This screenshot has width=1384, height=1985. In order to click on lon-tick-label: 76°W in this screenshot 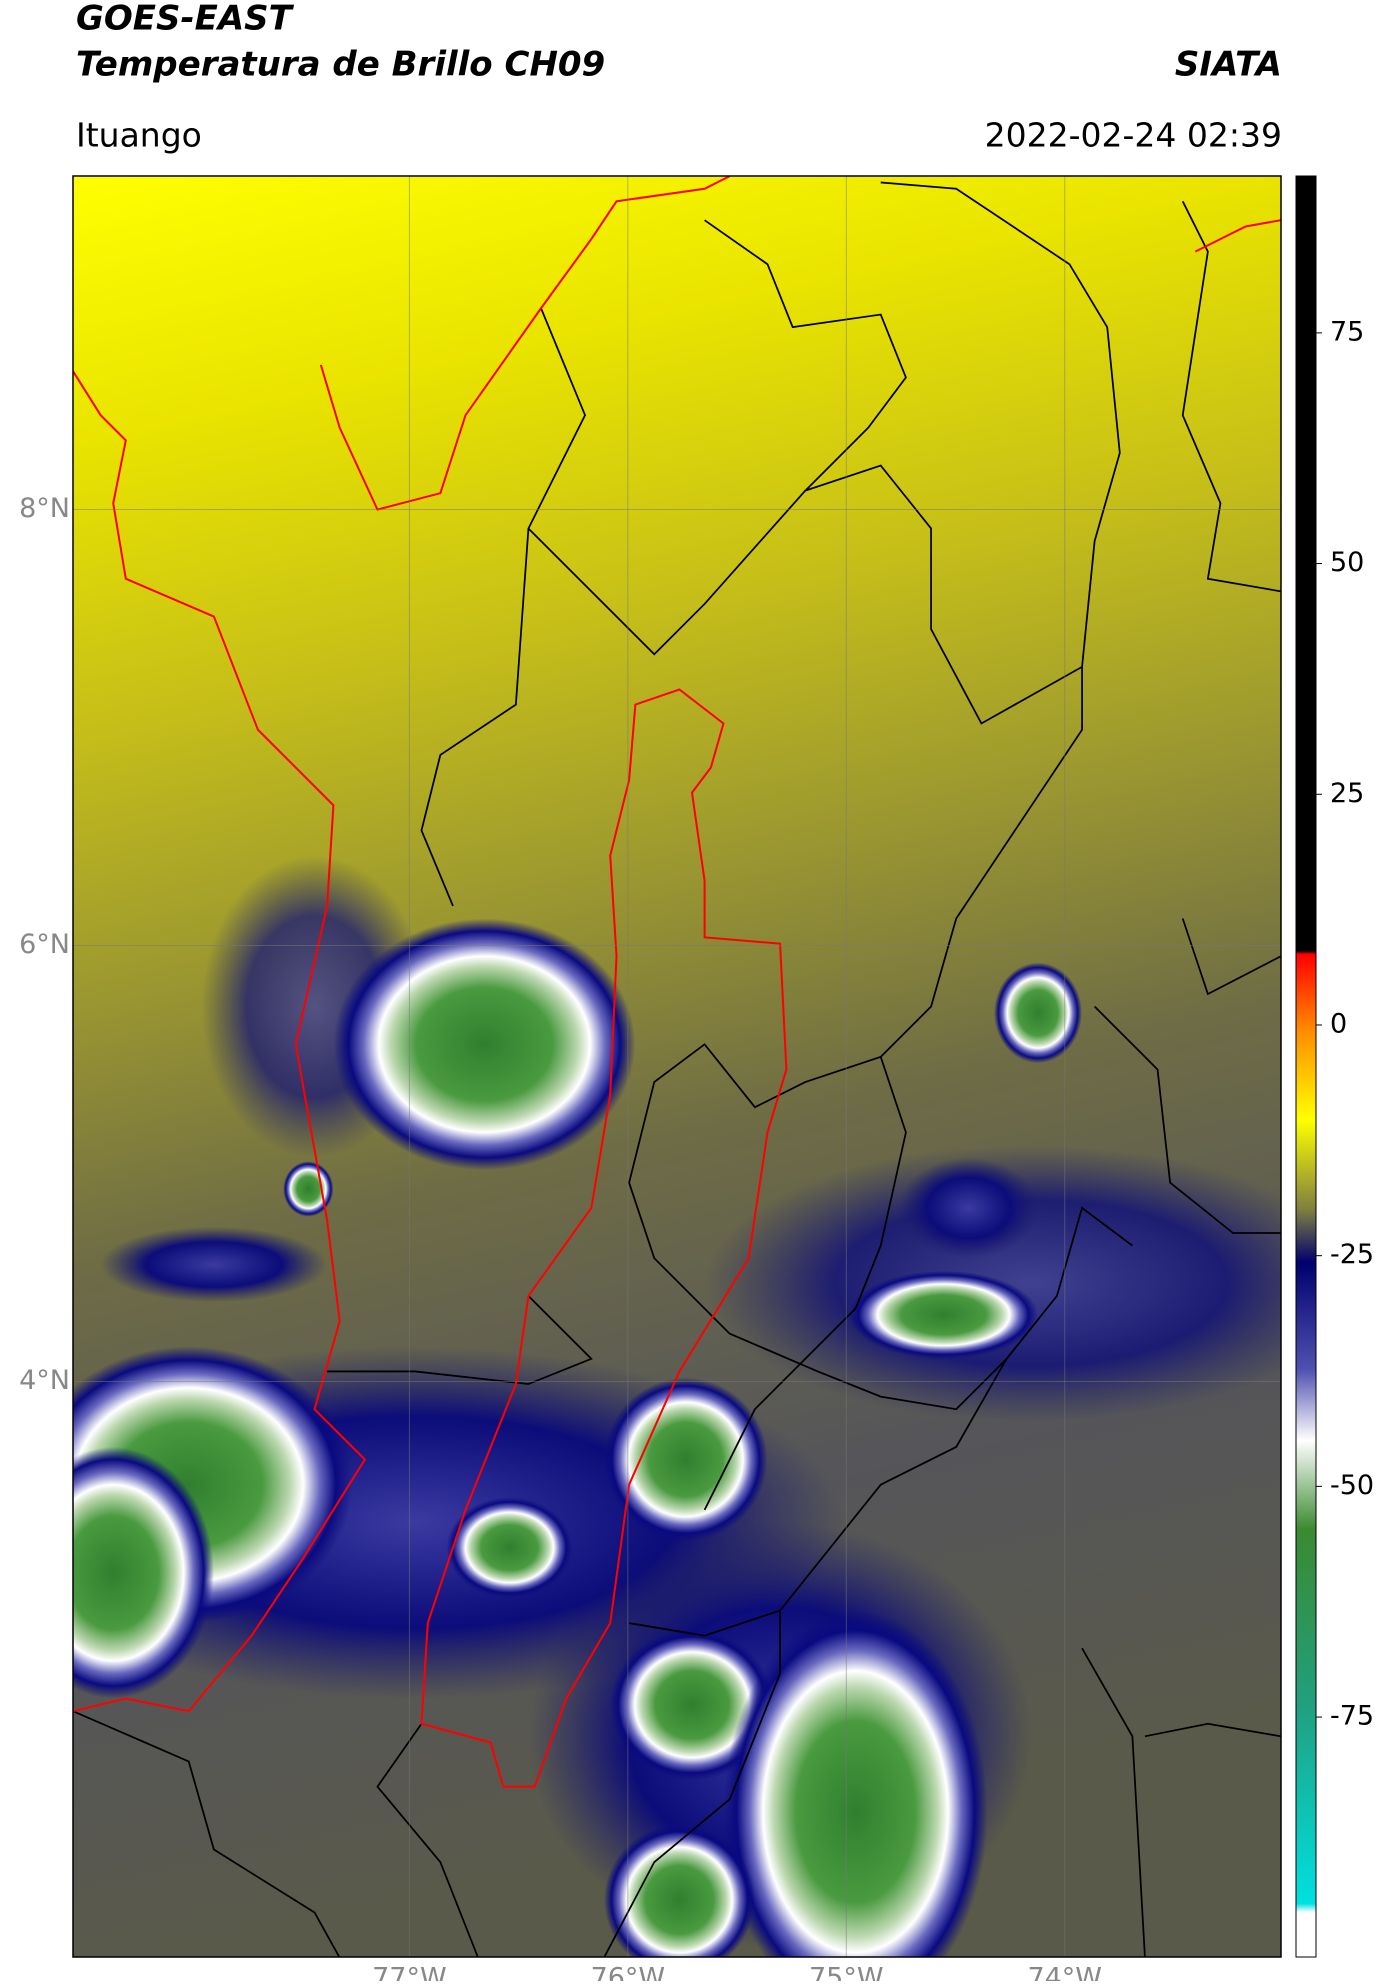, I will do `click(628, 1972)`.